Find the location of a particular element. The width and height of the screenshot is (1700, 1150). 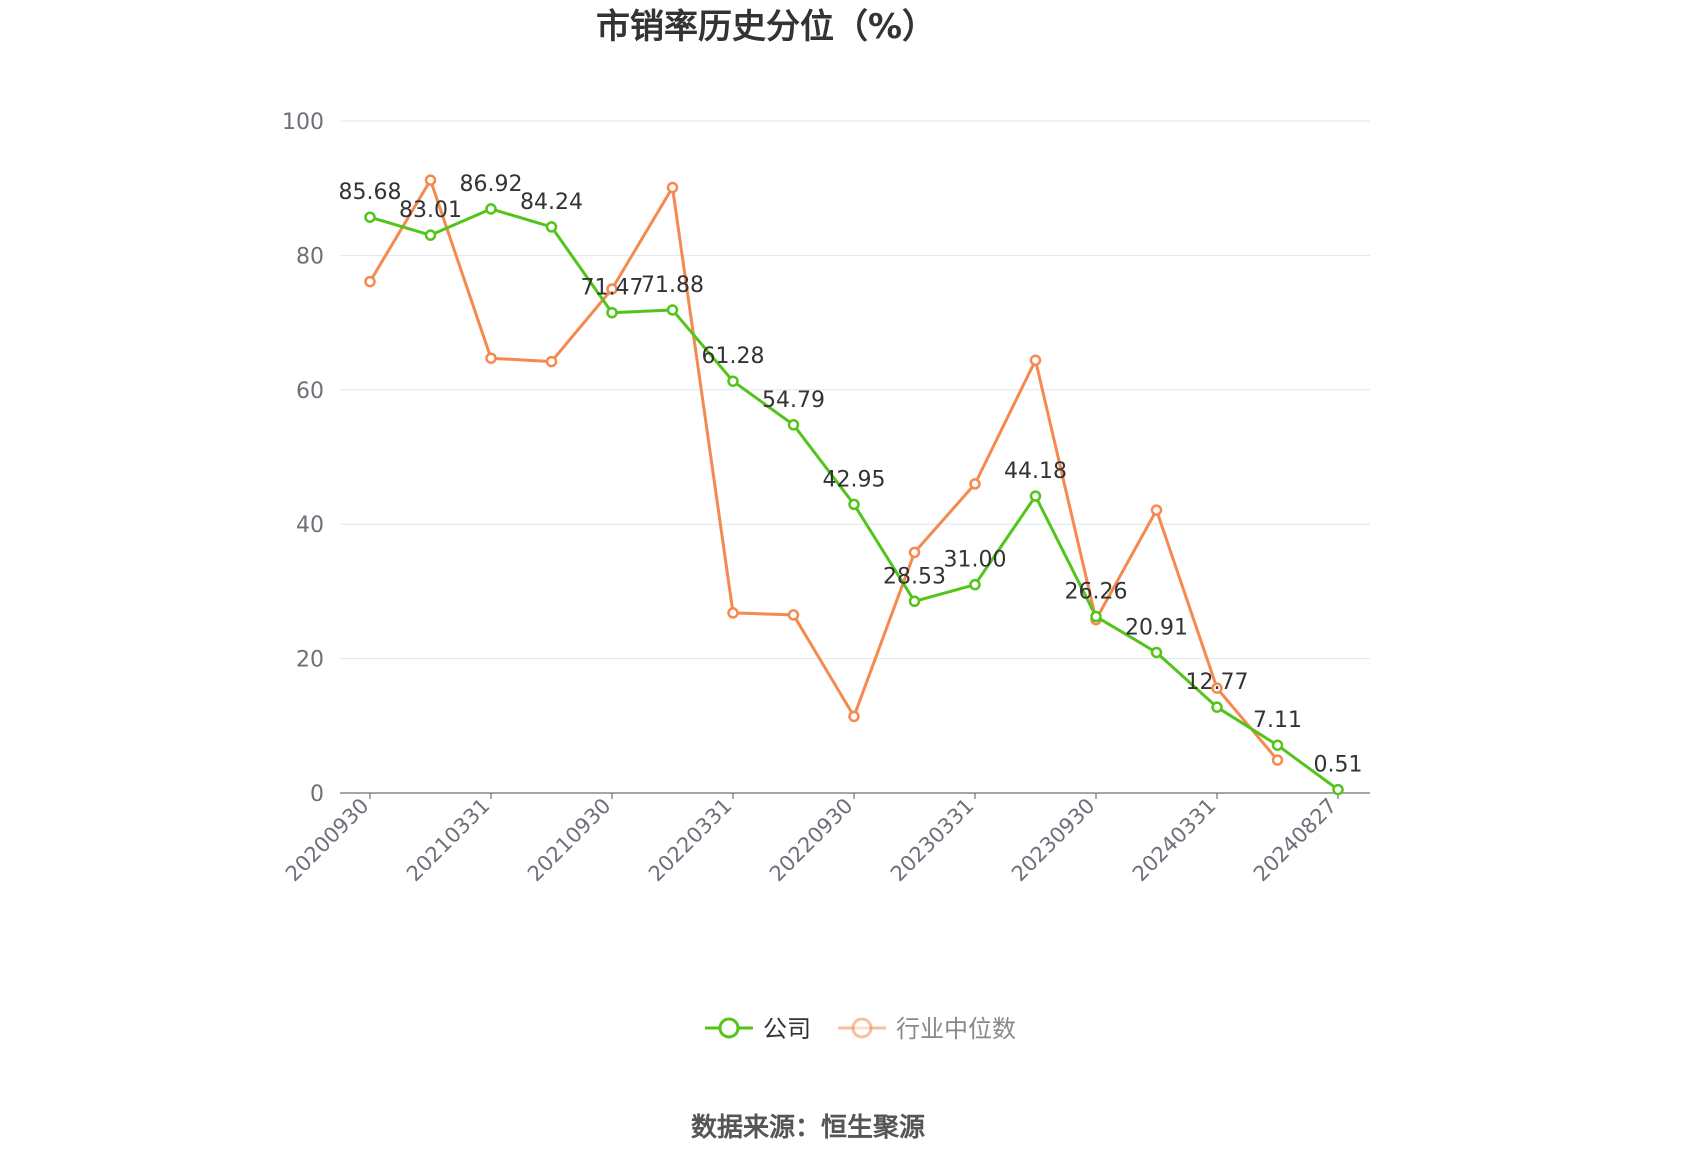

data-label: 0.51 is located at coordinates (1338, 765).